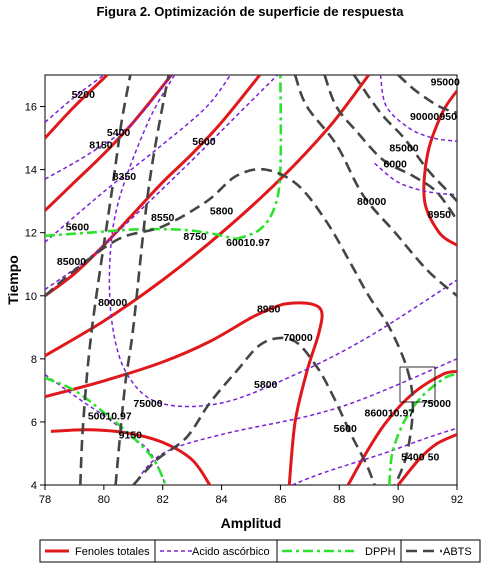 Image resolution: width=500 pixels, height=573 pixels. What do you see at coordinates (31, 297) in the screenshot?
I see `y-tick-label-3: 10` at bounding box center [31, 297].